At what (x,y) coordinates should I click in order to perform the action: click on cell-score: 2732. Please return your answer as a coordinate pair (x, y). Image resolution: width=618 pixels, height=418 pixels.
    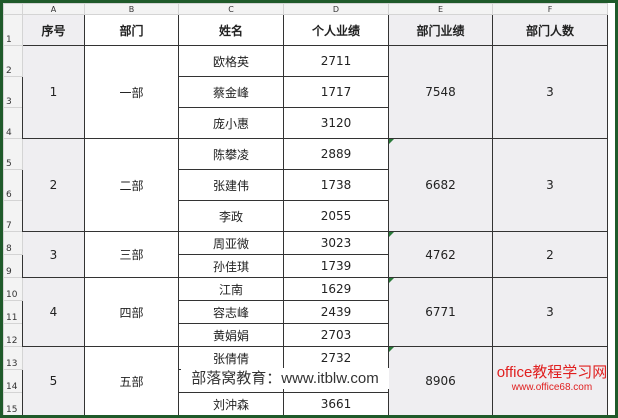
    Looking at the image, I should click on (336, 358).